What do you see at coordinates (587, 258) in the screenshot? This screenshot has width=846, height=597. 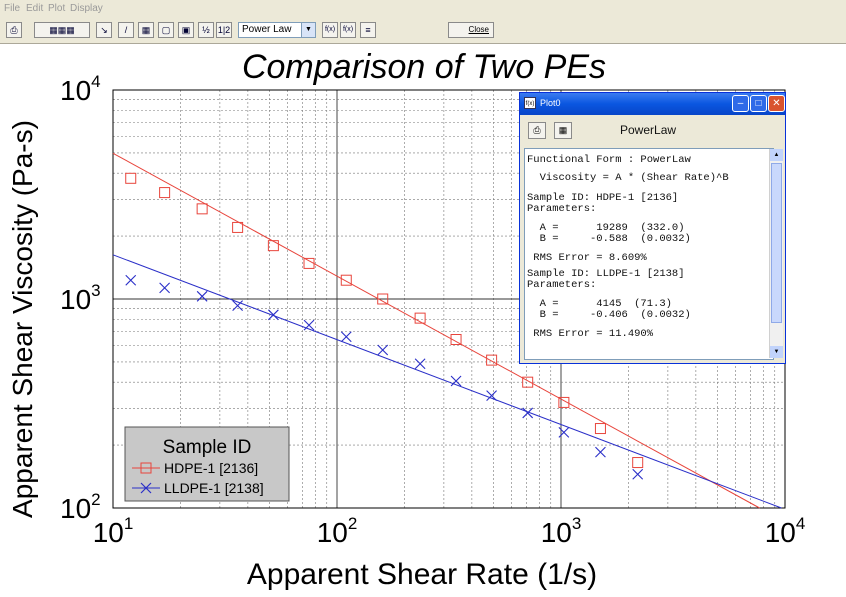 I see `result-line: RMS Error = 8.609%` at bounding box center [587, 258].